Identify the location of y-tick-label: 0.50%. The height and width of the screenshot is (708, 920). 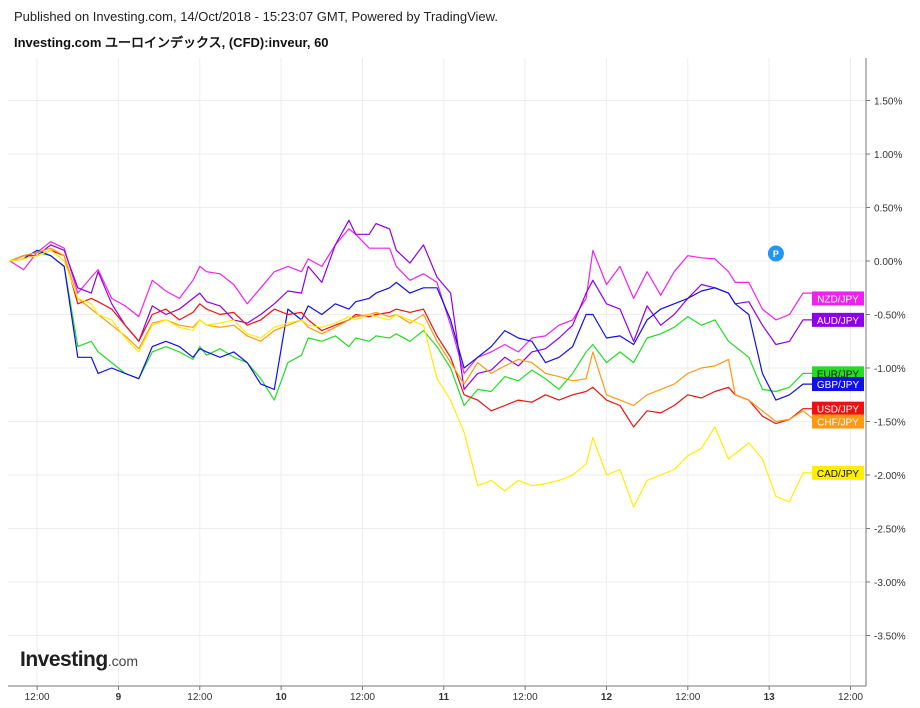
(888, 209).